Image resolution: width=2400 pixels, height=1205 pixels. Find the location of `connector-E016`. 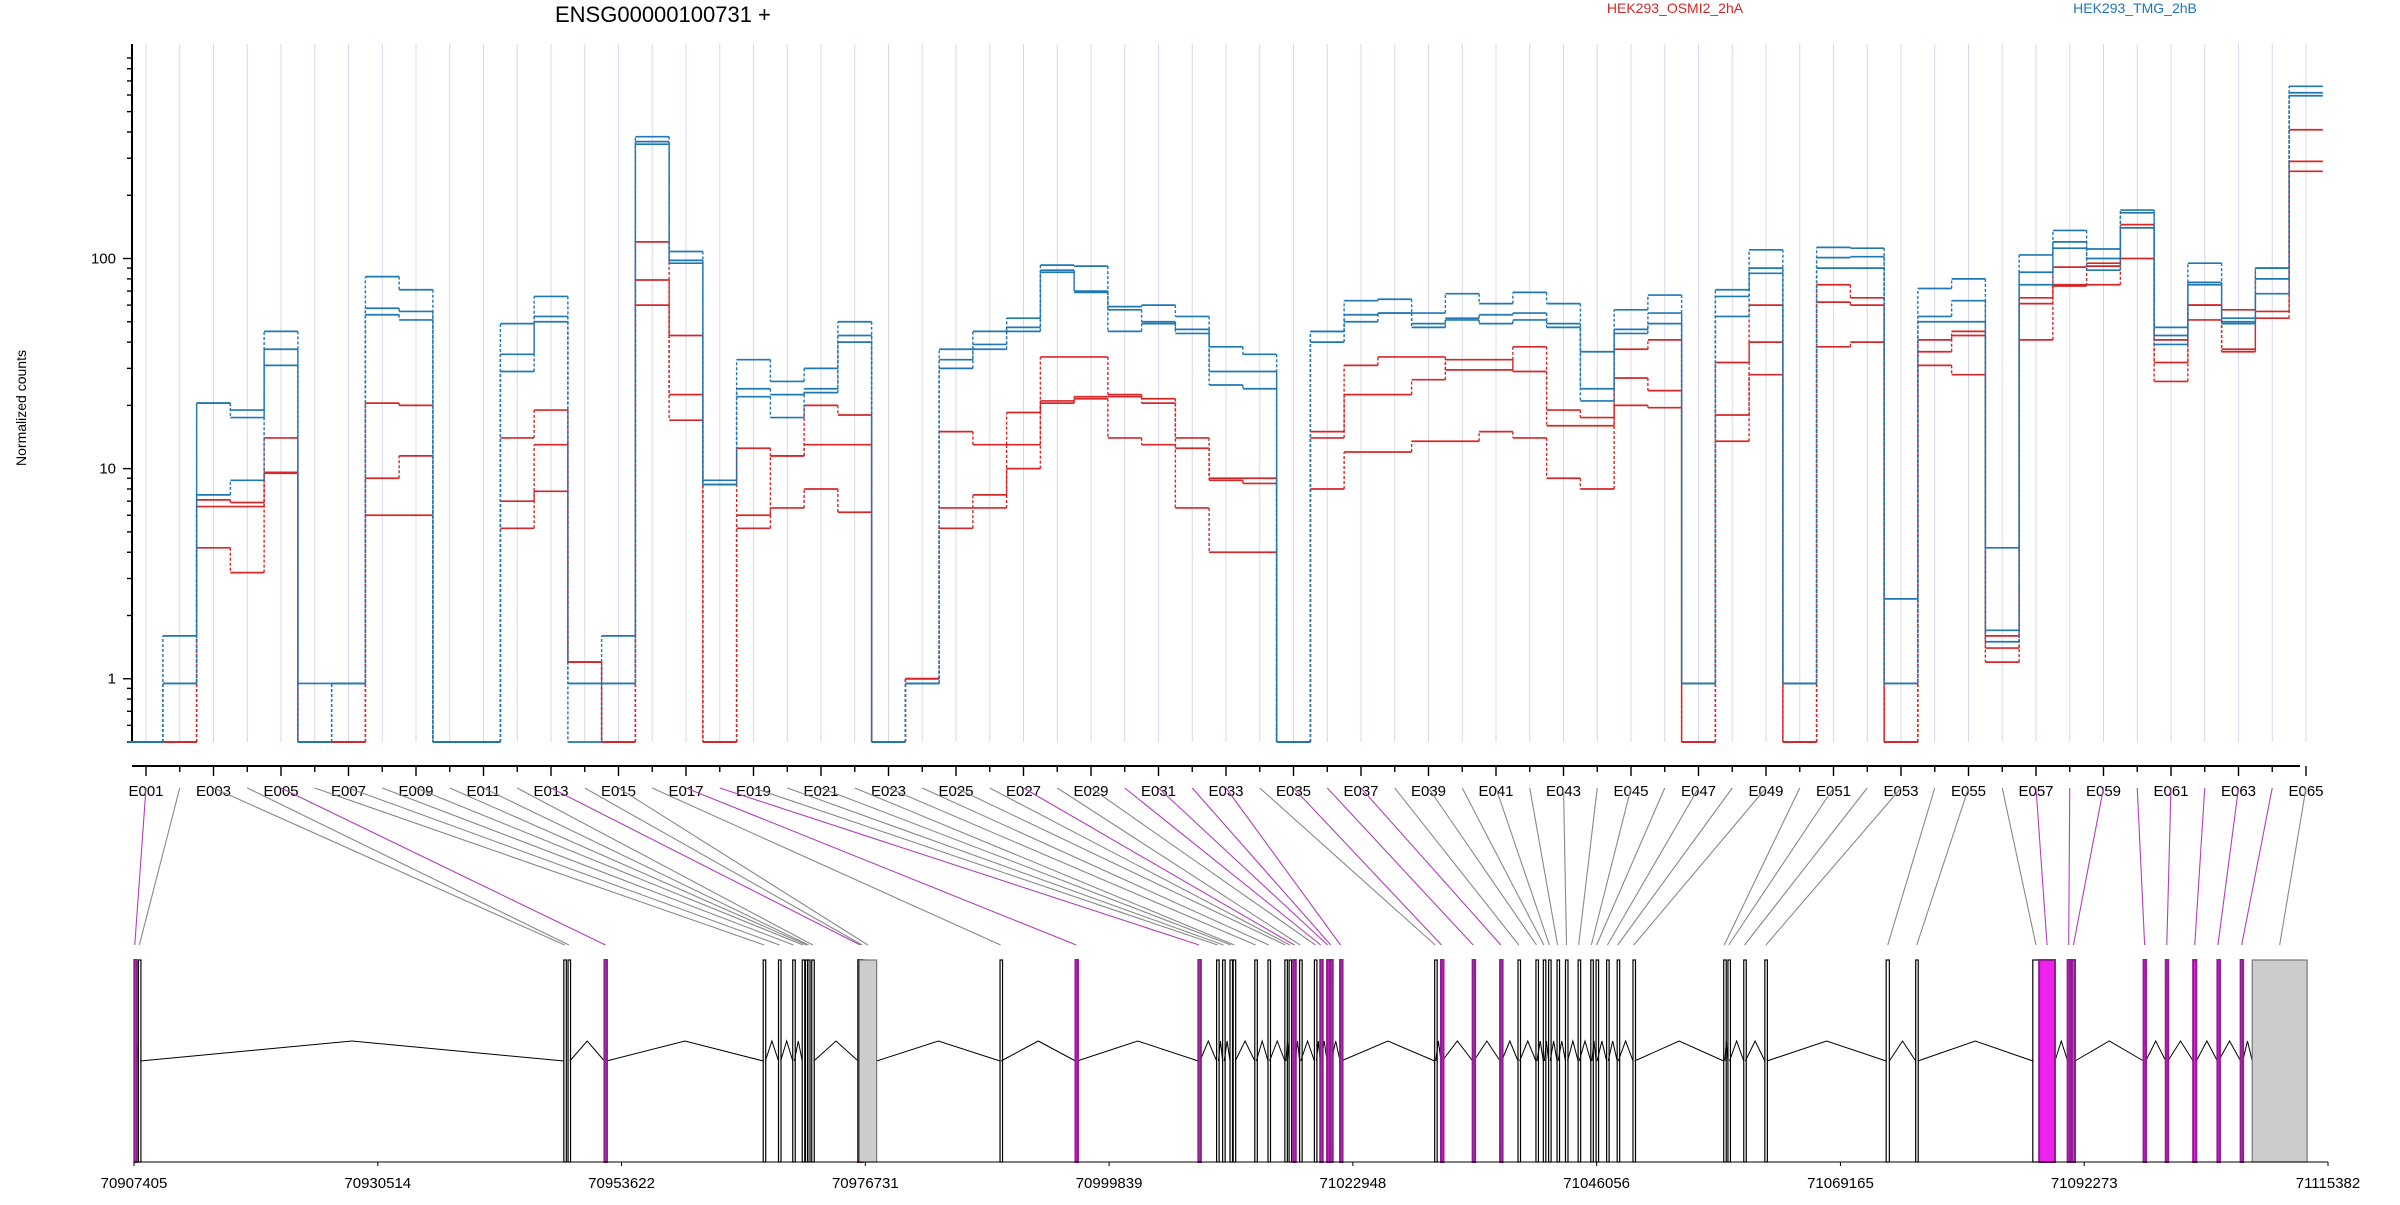

connector-E016 is located at coordinates (826, 866).